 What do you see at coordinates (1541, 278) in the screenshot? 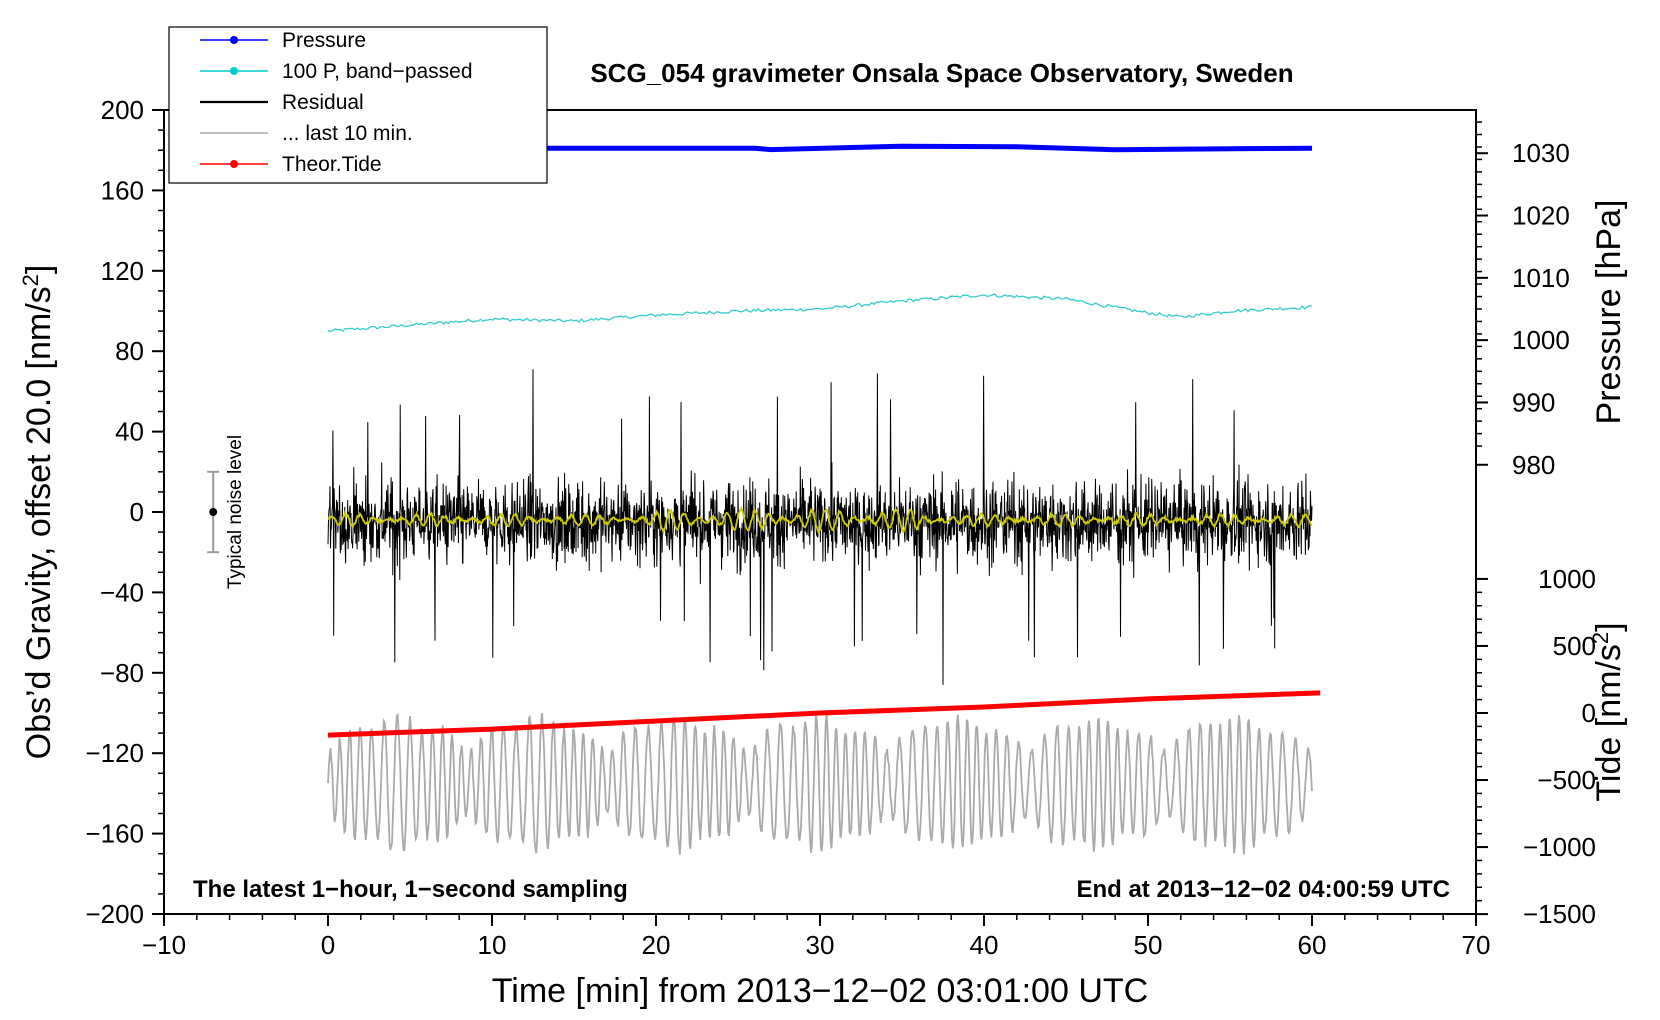
I see `pressure-tick-label: 1010` at bounding box center [1541, 278].